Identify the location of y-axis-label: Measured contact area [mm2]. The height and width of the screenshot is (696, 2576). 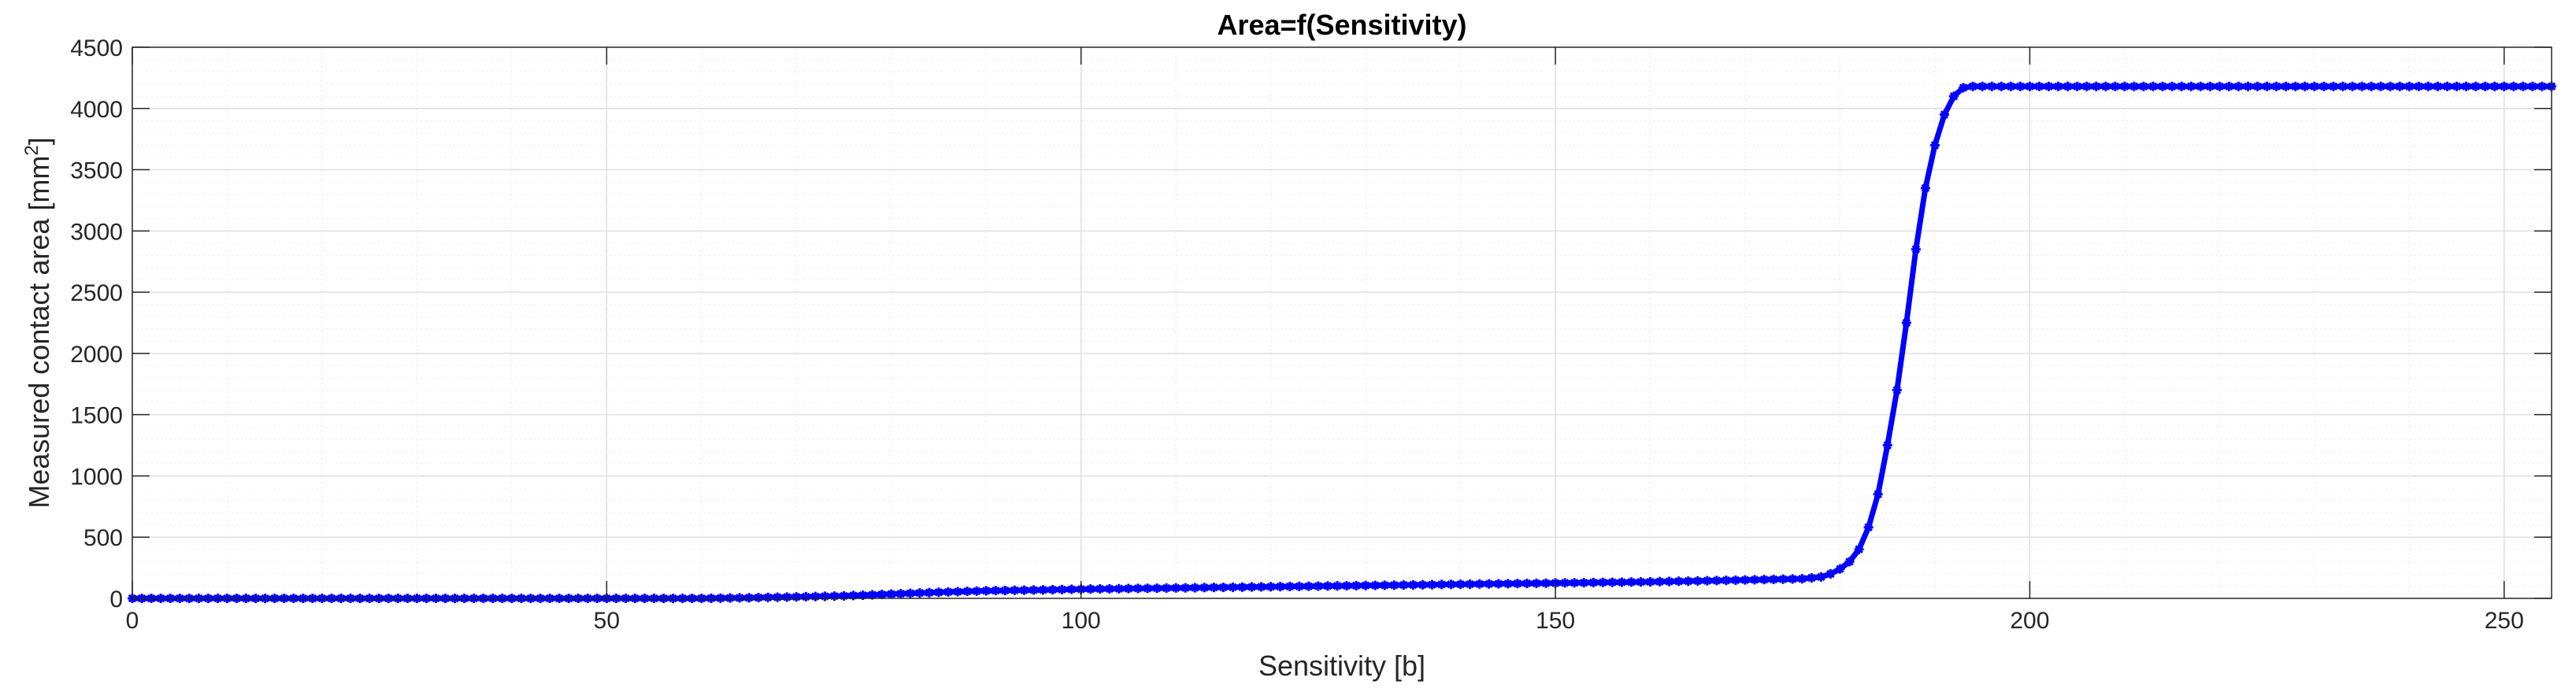
(38, 323).